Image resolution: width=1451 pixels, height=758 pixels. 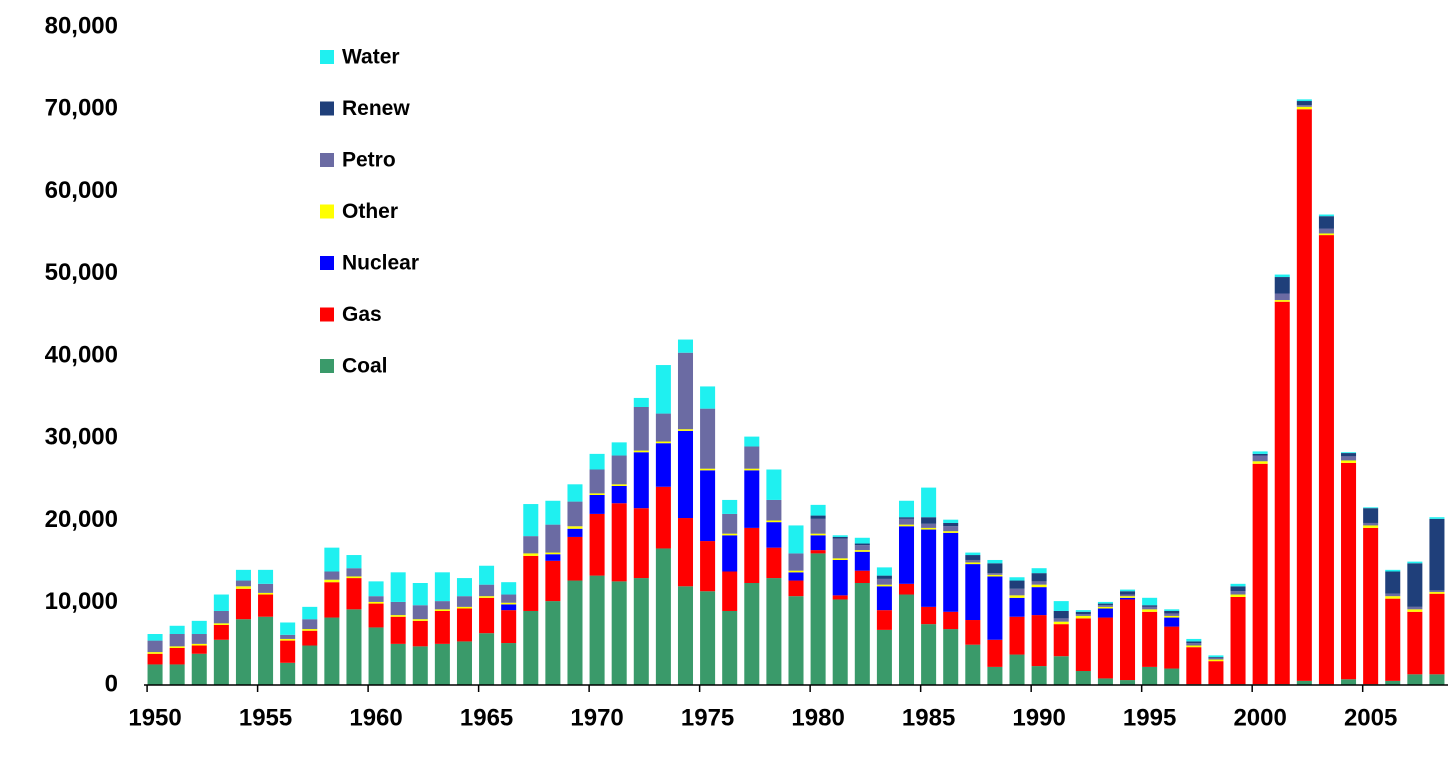 I want to click on y-tick-label: 80,000, so click(x=81, y=25).